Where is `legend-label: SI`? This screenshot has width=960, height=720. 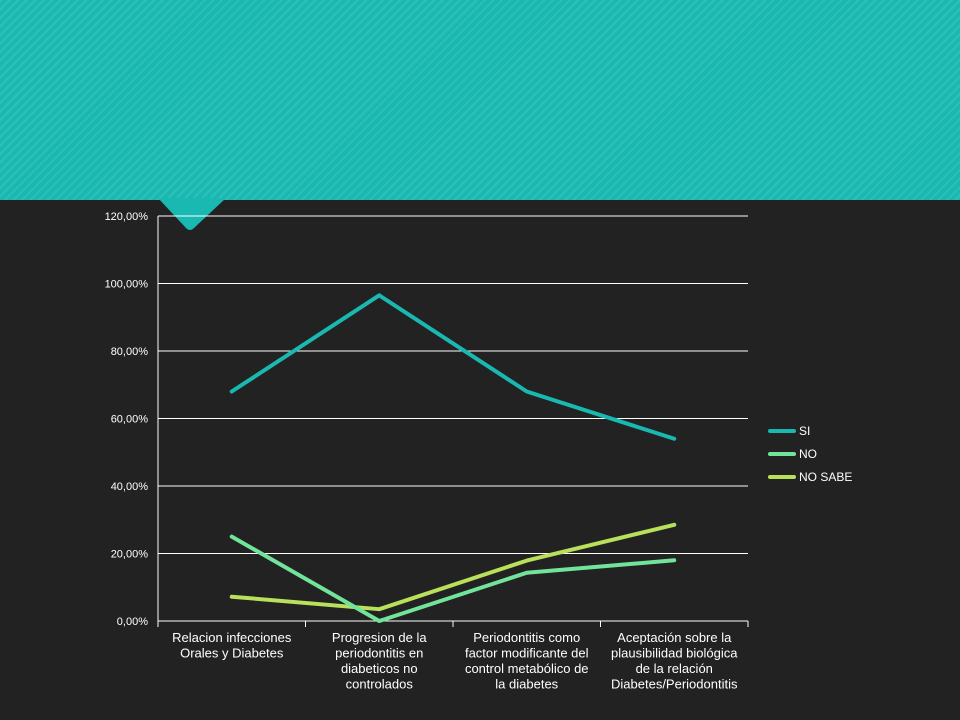
legend-label: SI is located at coordinates (804, 431).